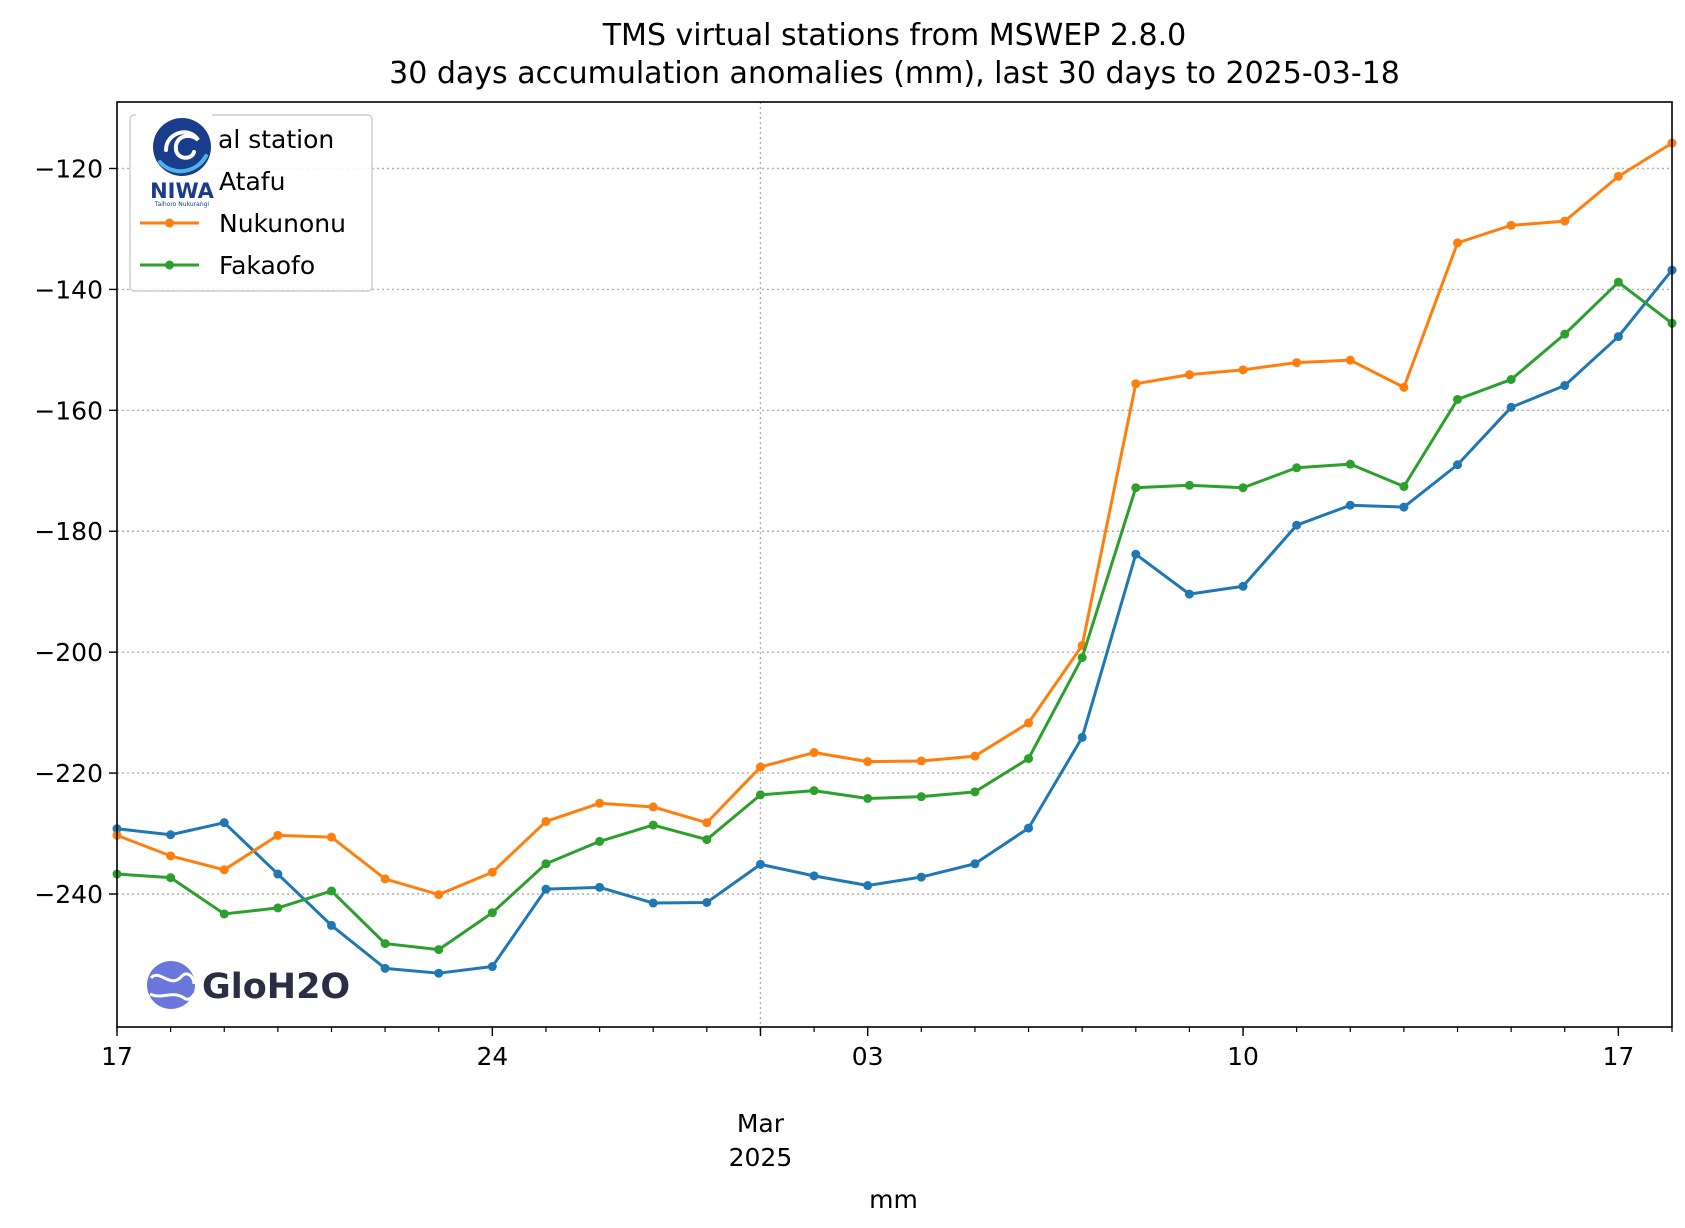 This screenshot has height=1228, width=1685. I want to click on niwa-swirl-icon, so click(182, 145).